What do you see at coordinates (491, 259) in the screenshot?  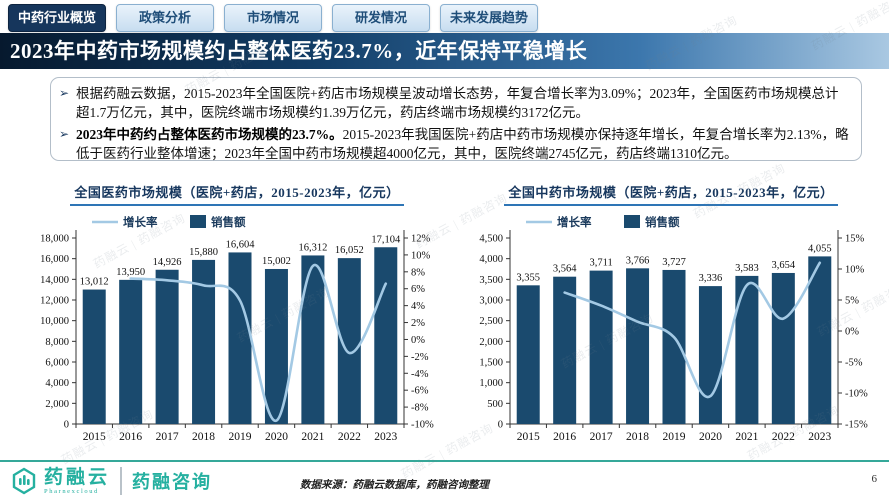 I see `svg-text: 4,000` at bounding box center [491, 259].